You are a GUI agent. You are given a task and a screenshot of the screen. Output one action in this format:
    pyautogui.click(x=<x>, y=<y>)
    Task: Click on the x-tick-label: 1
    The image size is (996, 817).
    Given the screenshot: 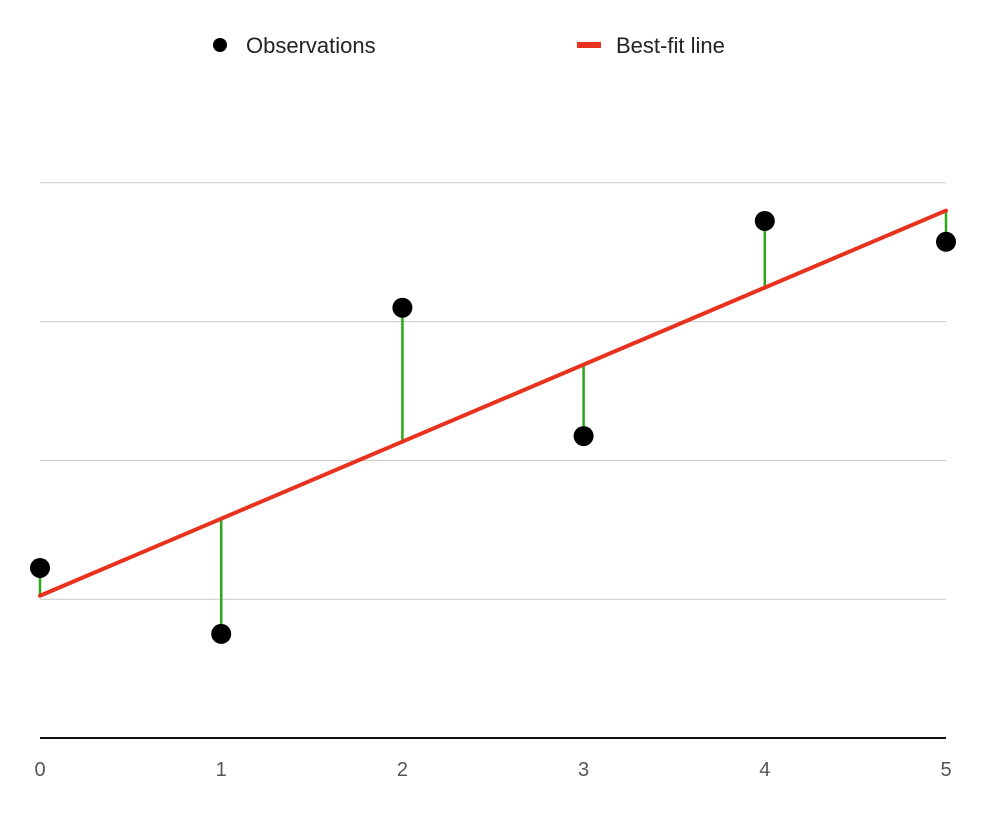 What is the action you would take?
    pyautogui.click(x=221, y=770)
    